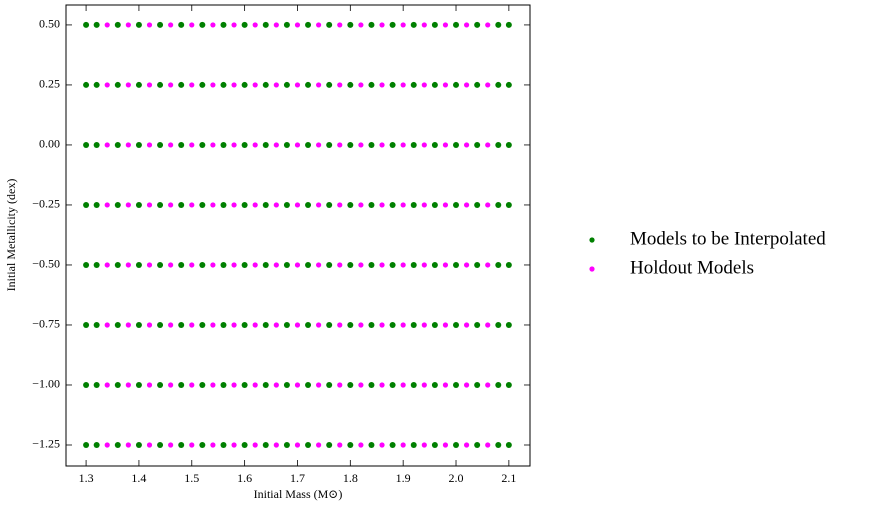 The width and height of the screenshot is (874, 508). Describe the element at coordinates (49, 84) in the screenshot. I see `y-tick-label: 0.25` at that location.